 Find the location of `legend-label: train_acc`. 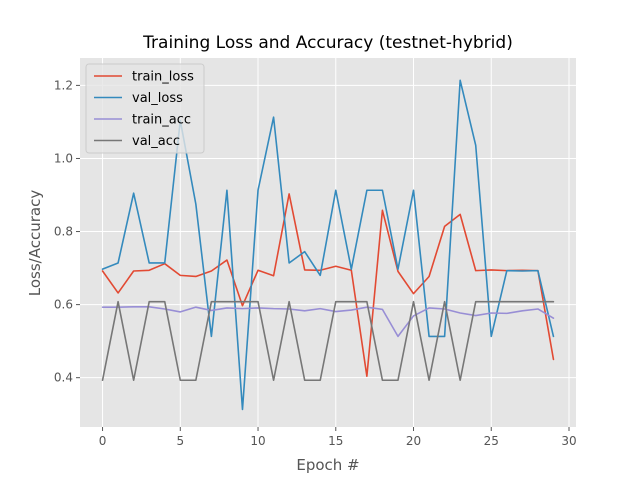

legend-label: train_acc is located at coordinates (161, 120).